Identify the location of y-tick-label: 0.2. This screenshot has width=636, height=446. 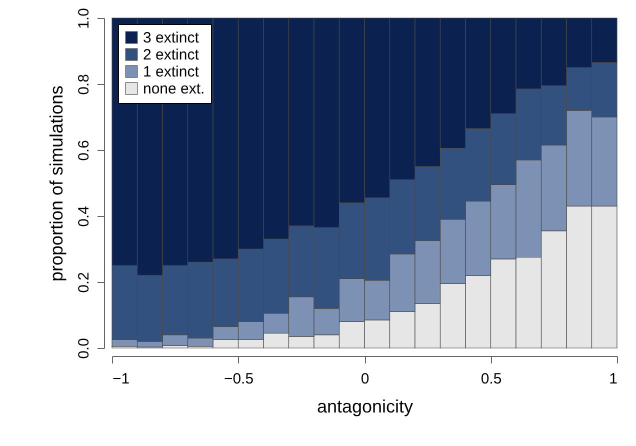
(84, 282).